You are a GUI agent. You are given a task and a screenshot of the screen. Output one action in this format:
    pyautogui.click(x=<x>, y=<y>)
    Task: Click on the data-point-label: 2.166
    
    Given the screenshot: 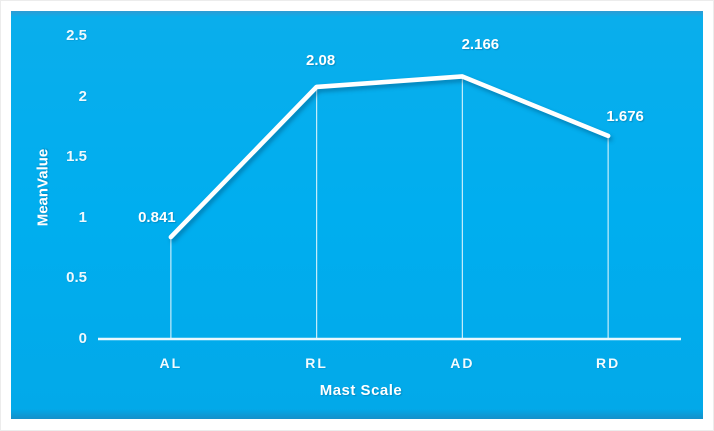 What is the action you would take?
    pyautogui.click(x=480, y=45)
    